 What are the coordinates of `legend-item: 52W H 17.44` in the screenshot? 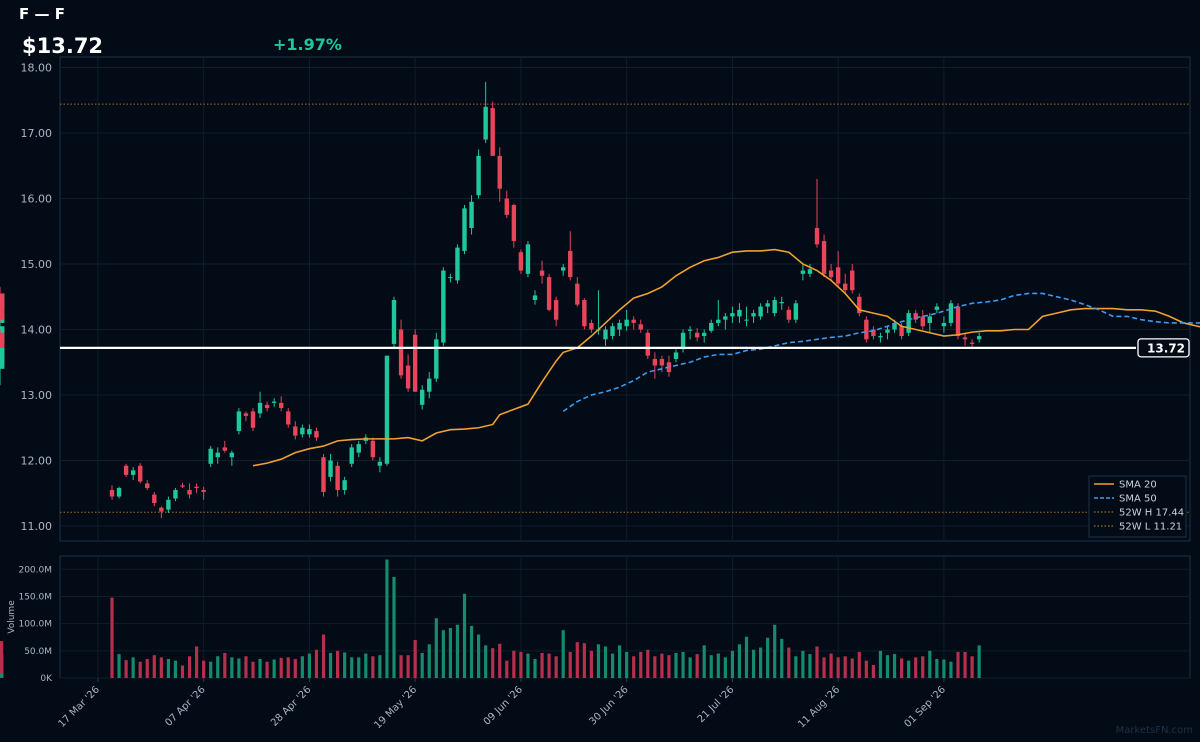 It's located at (1151, 513).